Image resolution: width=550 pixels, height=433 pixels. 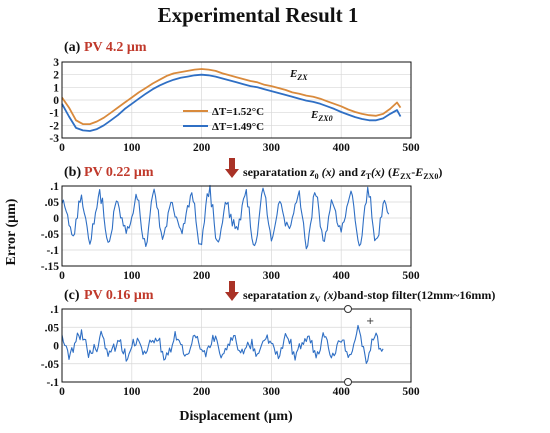 I want to click on panel-c-ytick: .05, so click(x=52, y=328).